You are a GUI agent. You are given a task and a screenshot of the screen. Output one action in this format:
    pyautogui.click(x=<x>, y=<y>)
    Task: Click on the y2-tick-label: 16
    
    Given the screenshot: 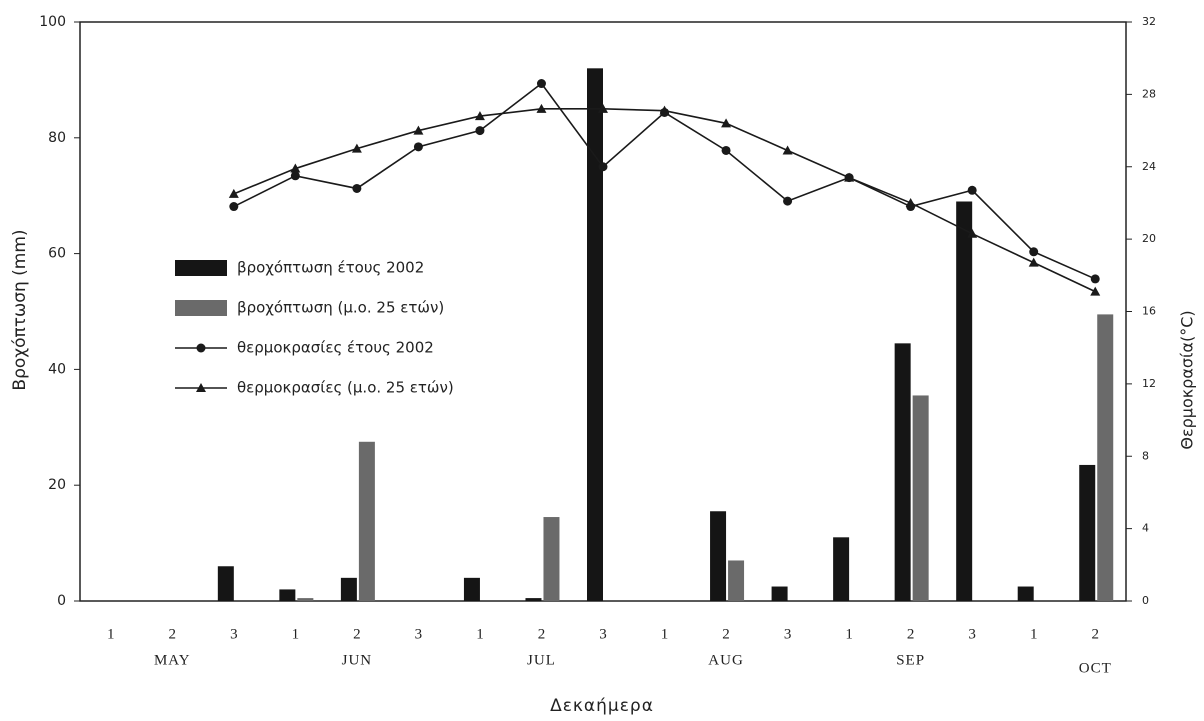 What is the action you would take?
    pyautogui.click(x=1149, y=311)
    